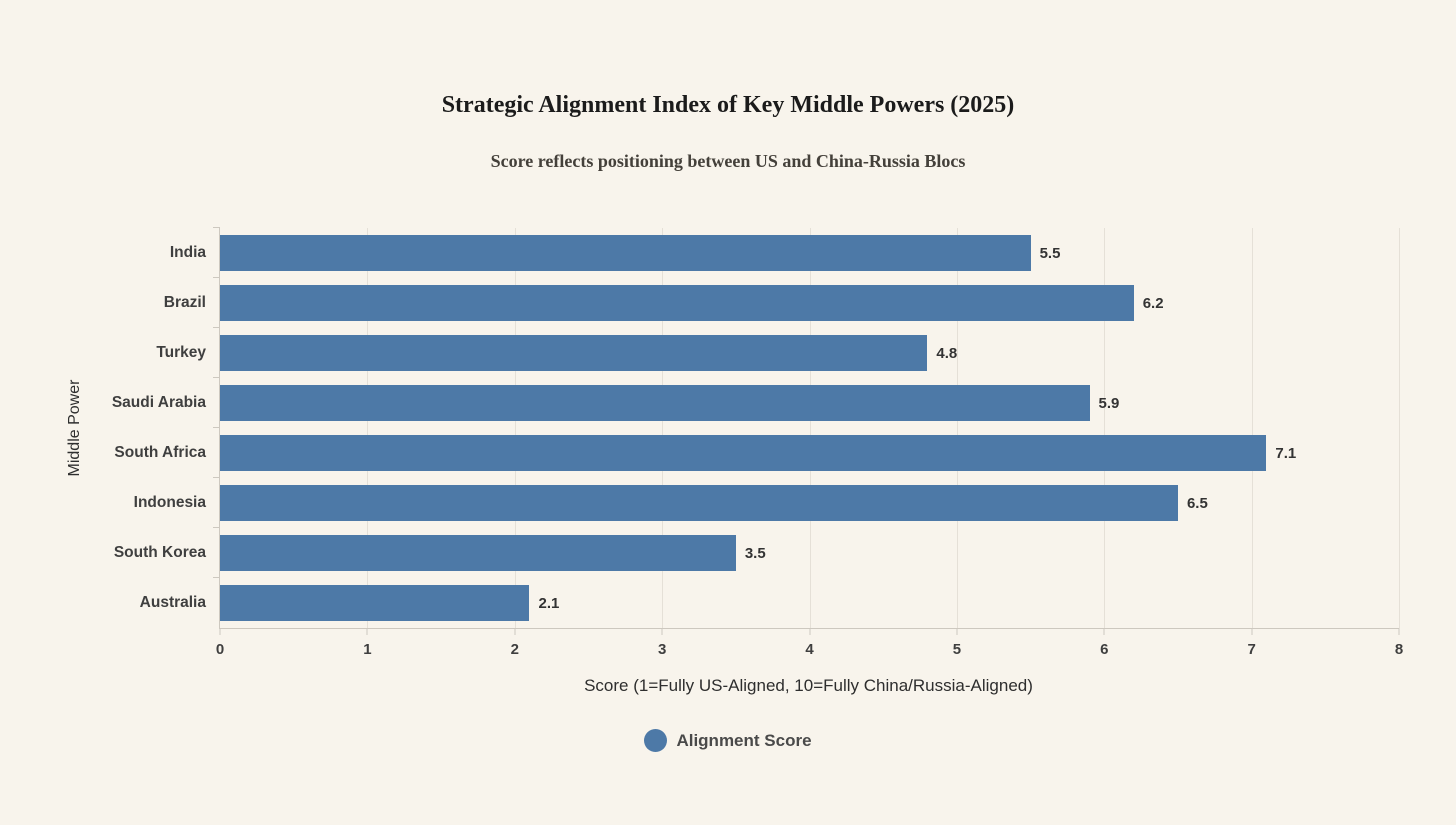 Image resolution: width=1456 pixels, height=825 pixels. I want to click on bar-saudi-arabia, so click(655, 403).